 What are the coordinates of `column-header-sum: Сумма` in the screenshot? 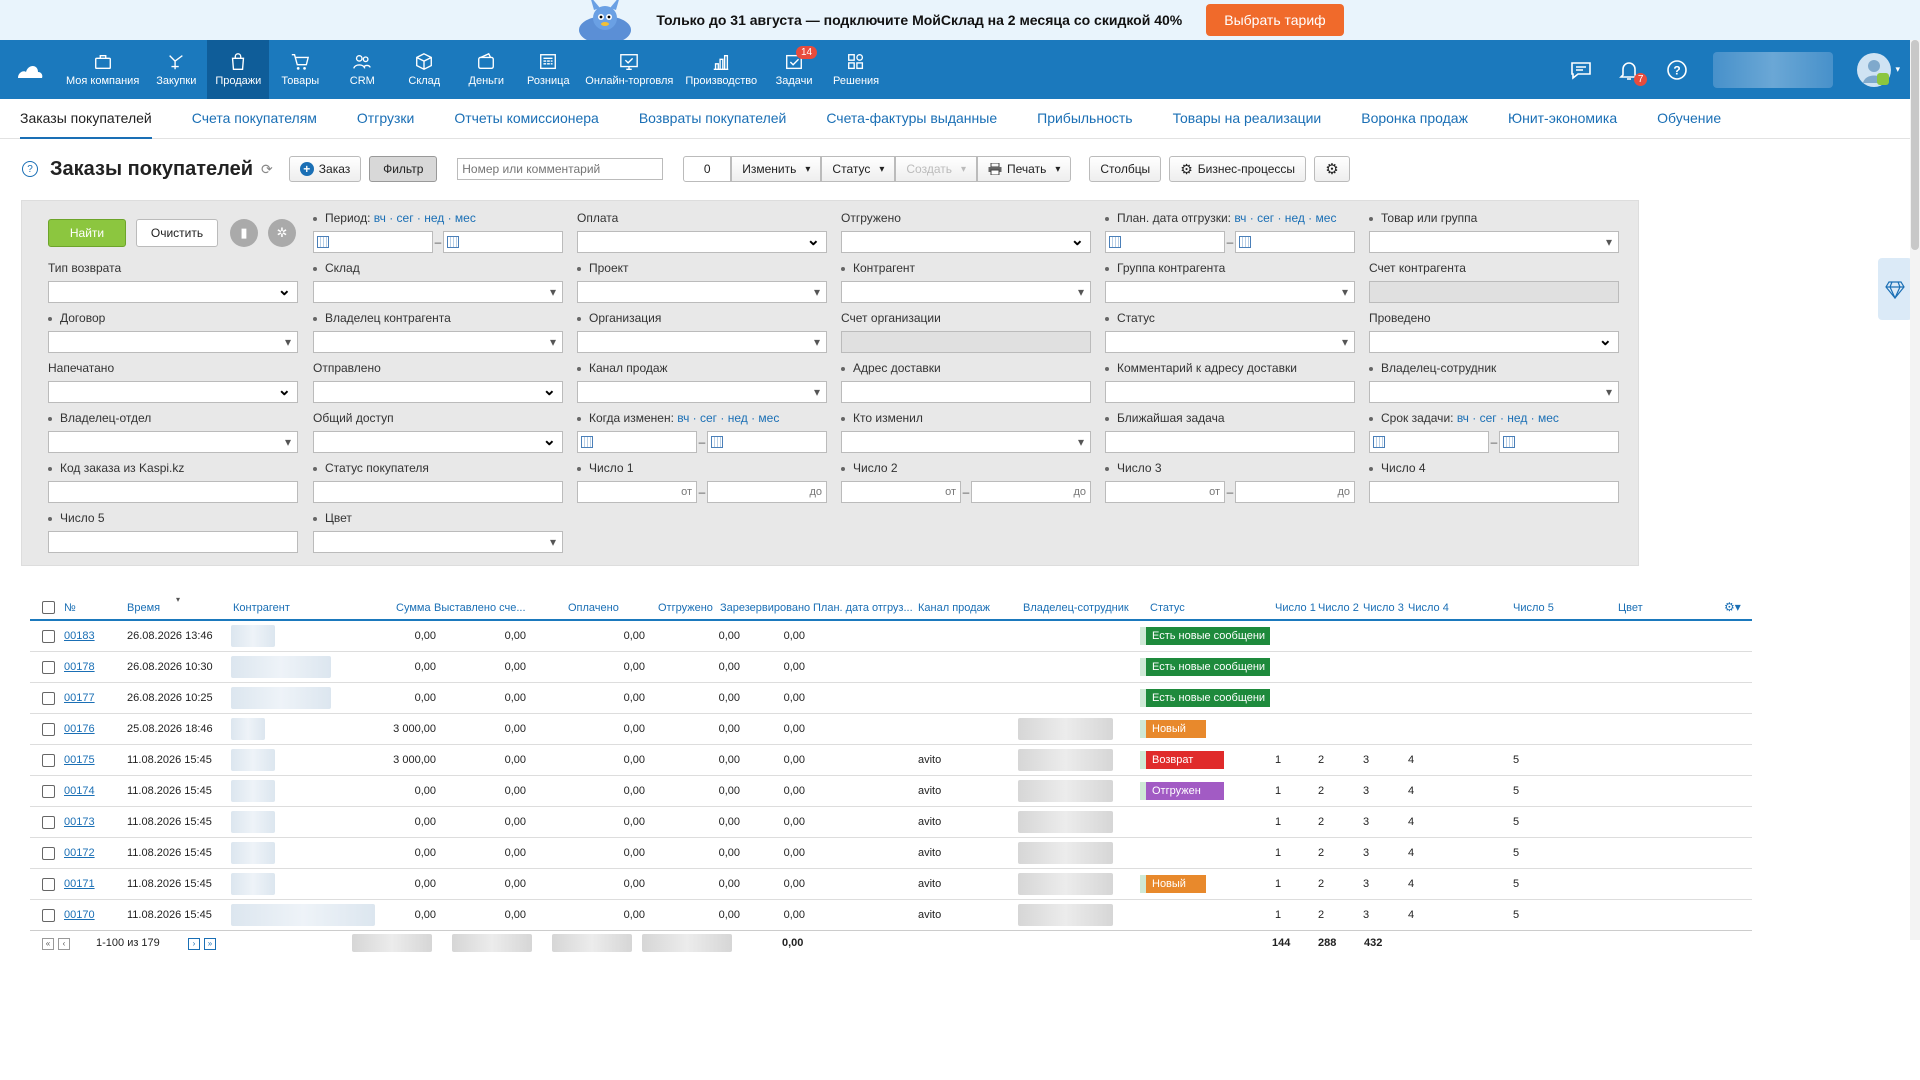 It's located at (413, 608).